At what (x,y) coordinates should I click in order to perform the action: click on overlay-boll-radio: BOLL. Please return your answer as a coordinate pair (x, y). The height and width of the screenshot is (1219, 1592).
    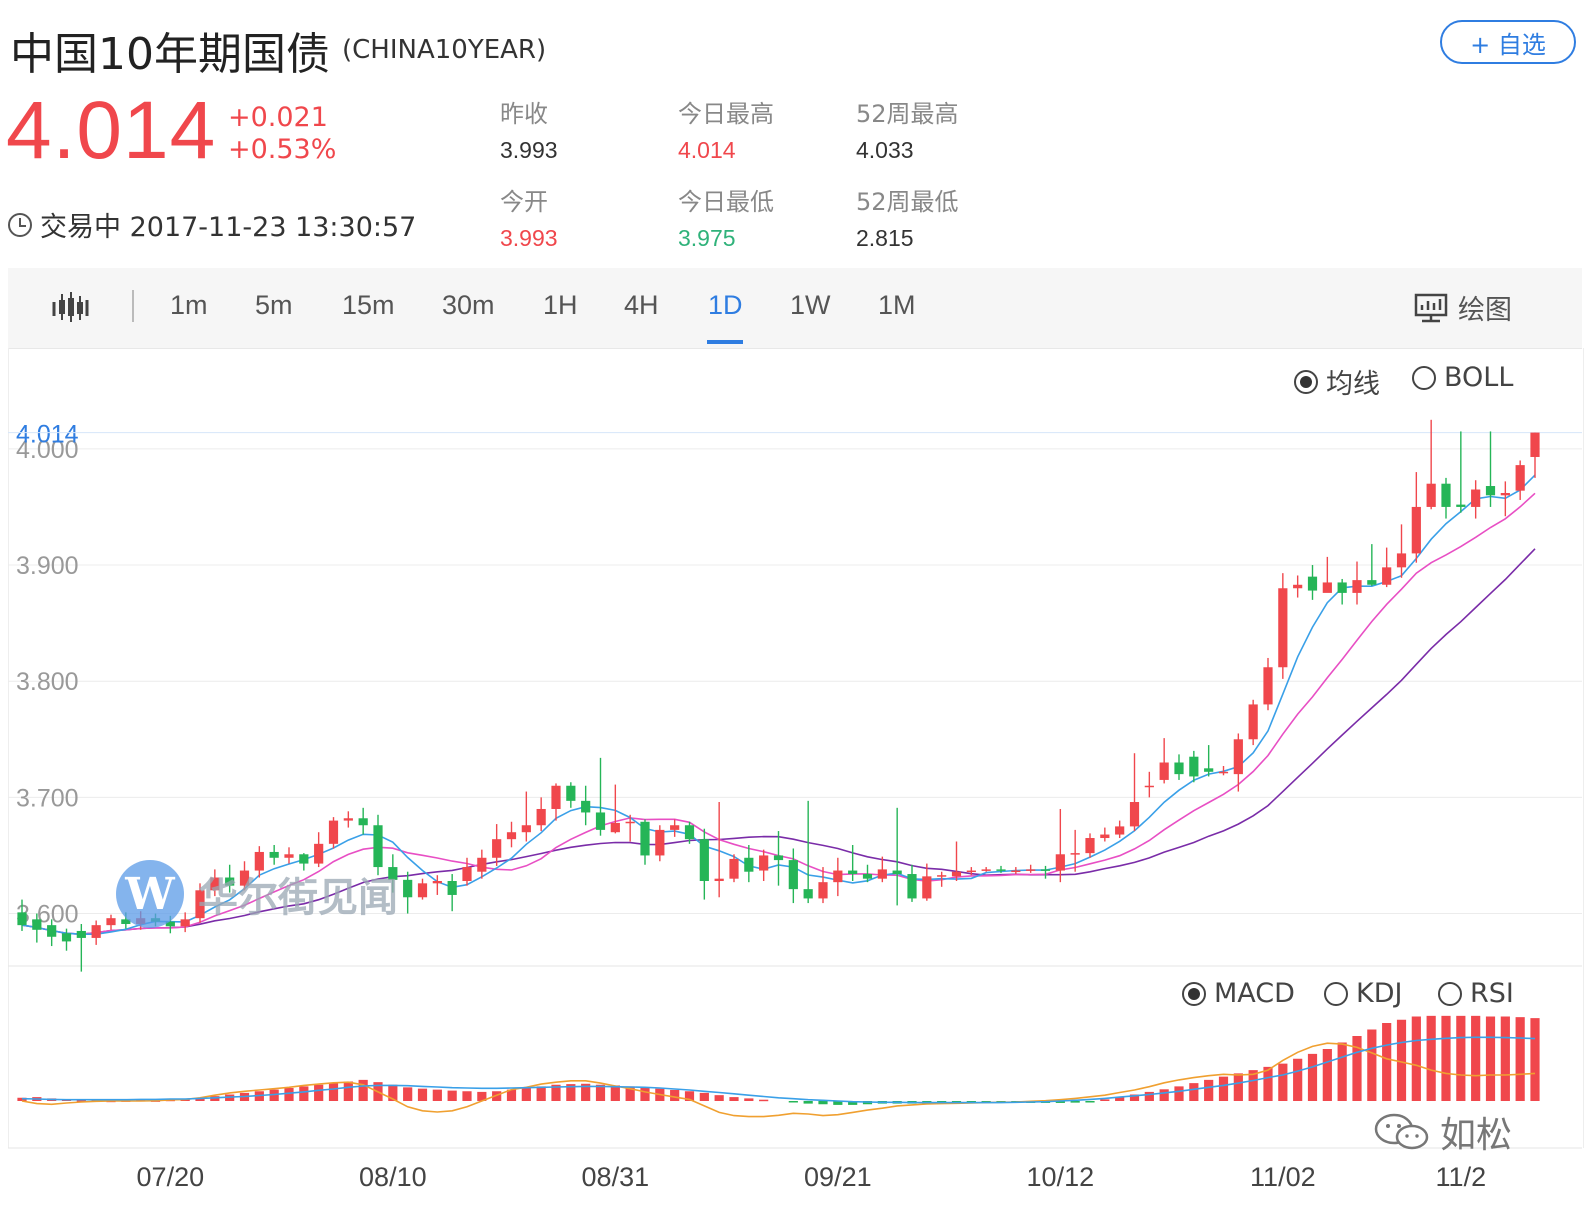
    Looking at the image, I should click on (1462, 377).